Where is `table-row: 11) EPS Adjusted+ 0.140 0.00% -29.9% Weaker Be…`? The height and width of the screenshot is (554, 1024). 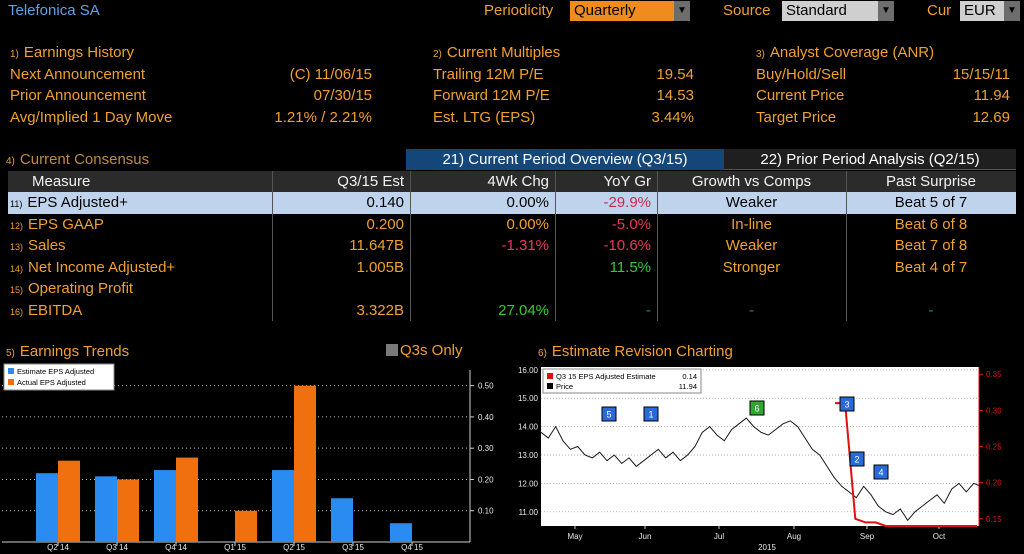 table-row: 11) EPS Adjusted+ 0.140 0.00% -29.9% Weaker Be… is located at coordinates (512, 203).